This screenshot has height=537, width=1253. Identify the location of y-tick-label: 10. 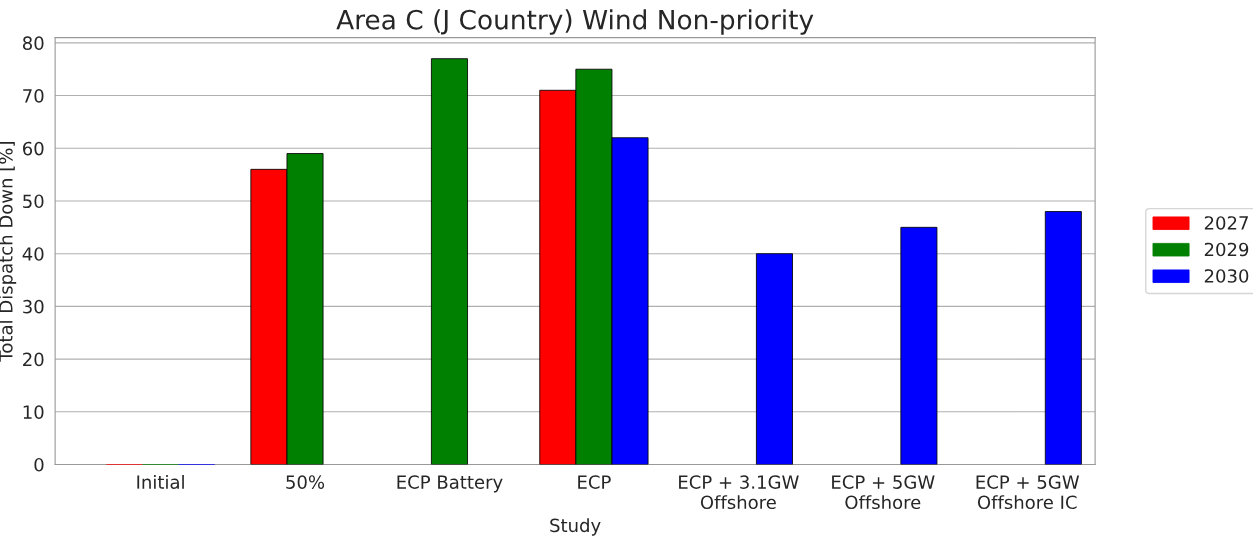
(33, 412).